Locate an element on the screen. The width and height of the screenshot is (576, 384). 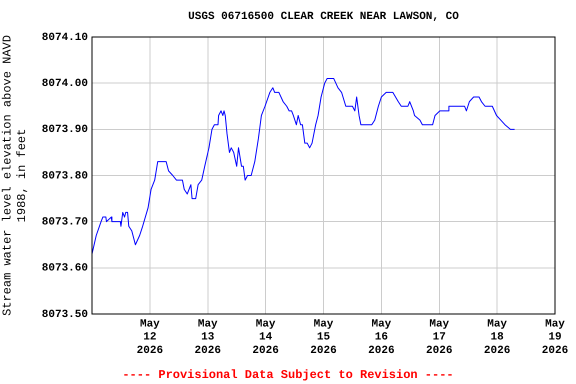
x-tick-label: May 18 2026 is located at coordinates (497, 337).